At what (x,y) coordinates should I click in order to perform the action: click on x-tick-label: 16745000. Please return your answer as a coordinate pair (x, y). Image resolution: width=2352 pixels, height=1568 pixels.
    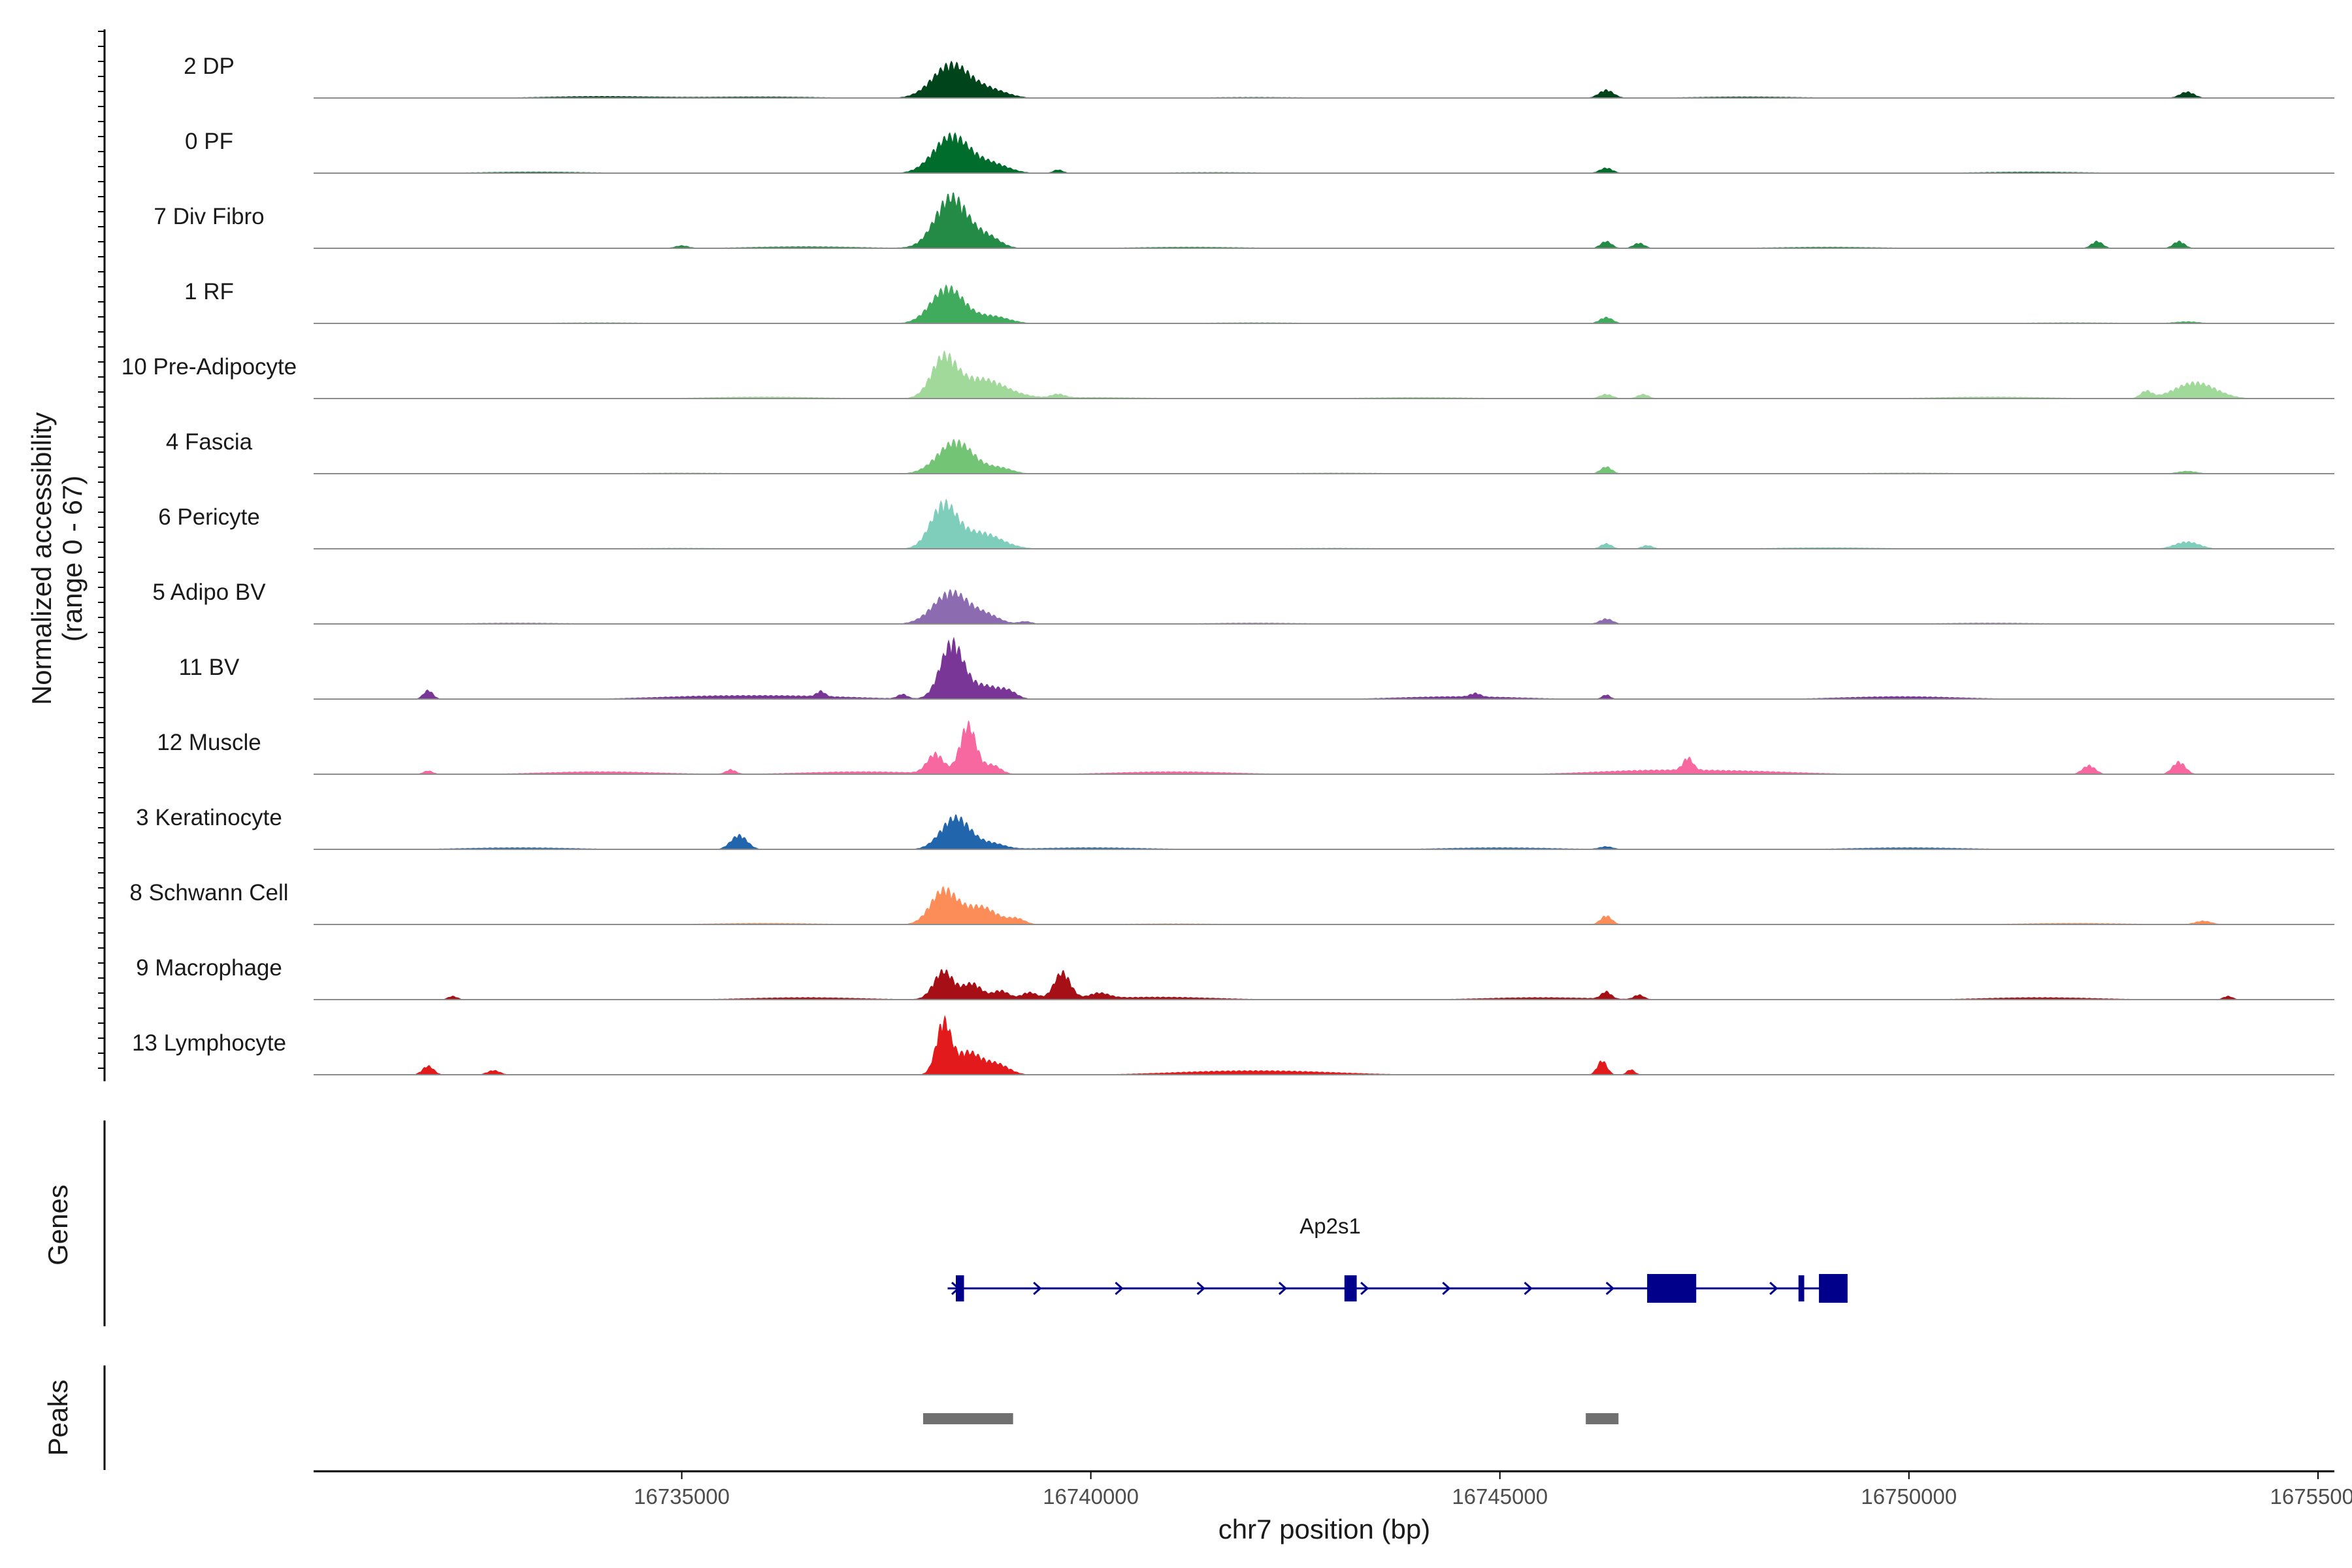
    Looking at the image, I should click on (1500, 1496).